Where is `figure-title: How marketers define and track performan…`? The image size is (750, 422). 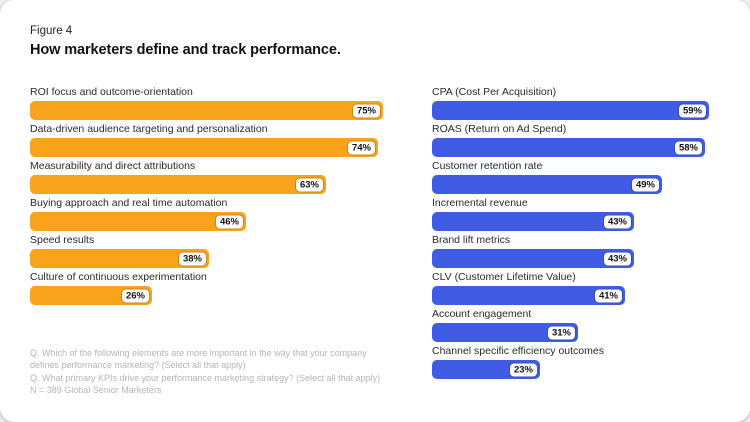
figure-title: How marketers define and track performan… is located at coordinates (185, 50).